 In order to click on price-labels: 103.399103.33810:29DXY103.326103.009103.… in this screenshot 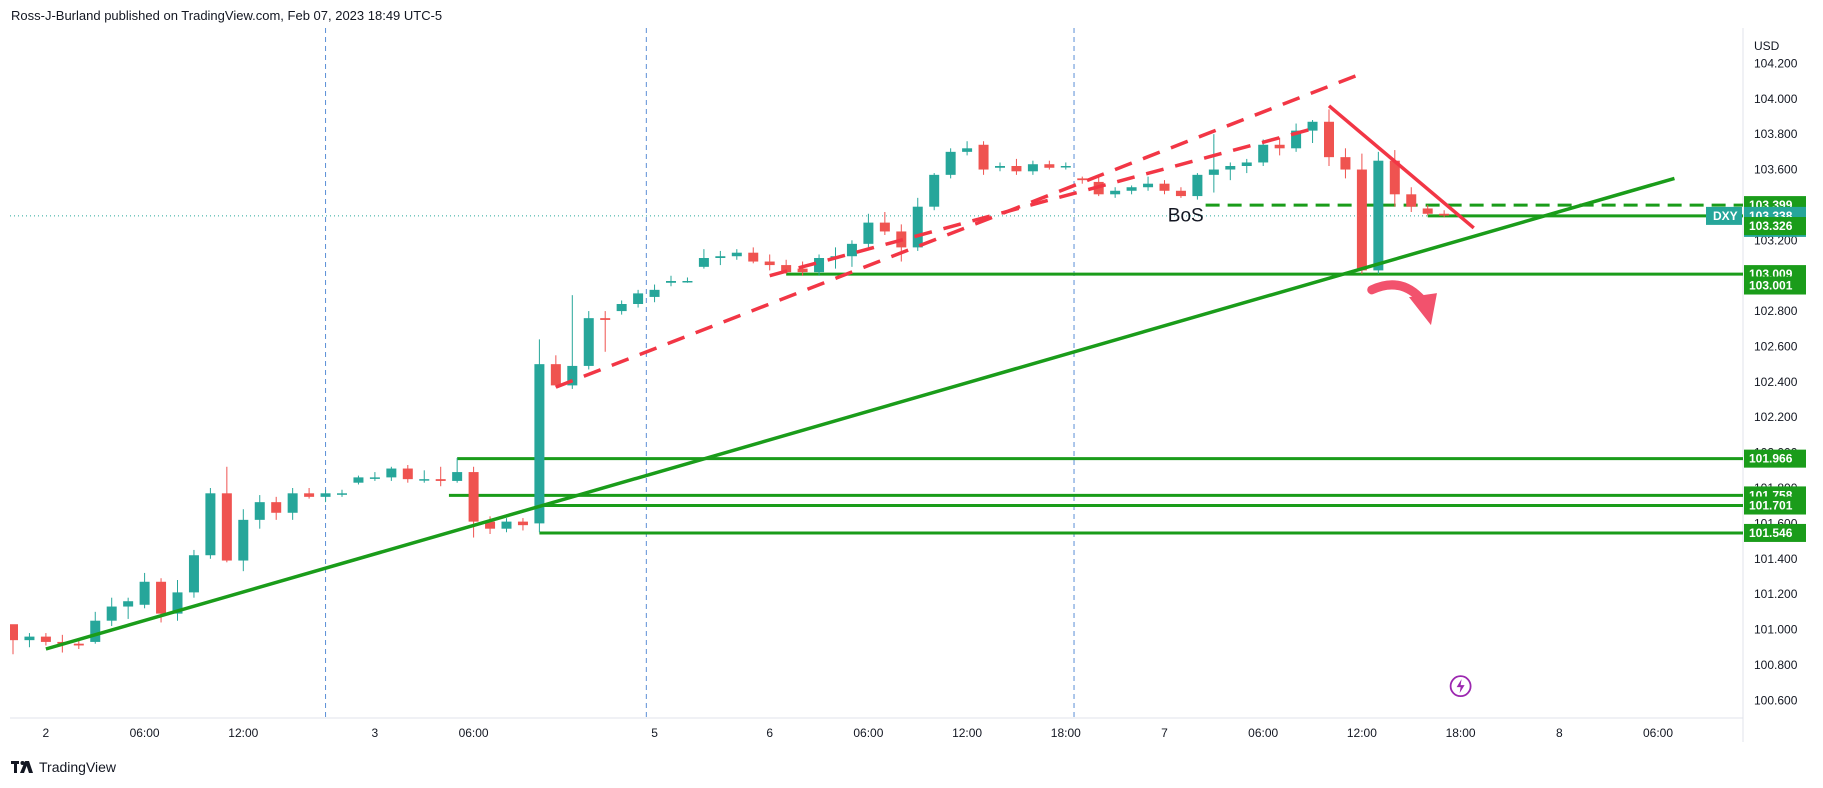, I will do `click(1756, 369)`.